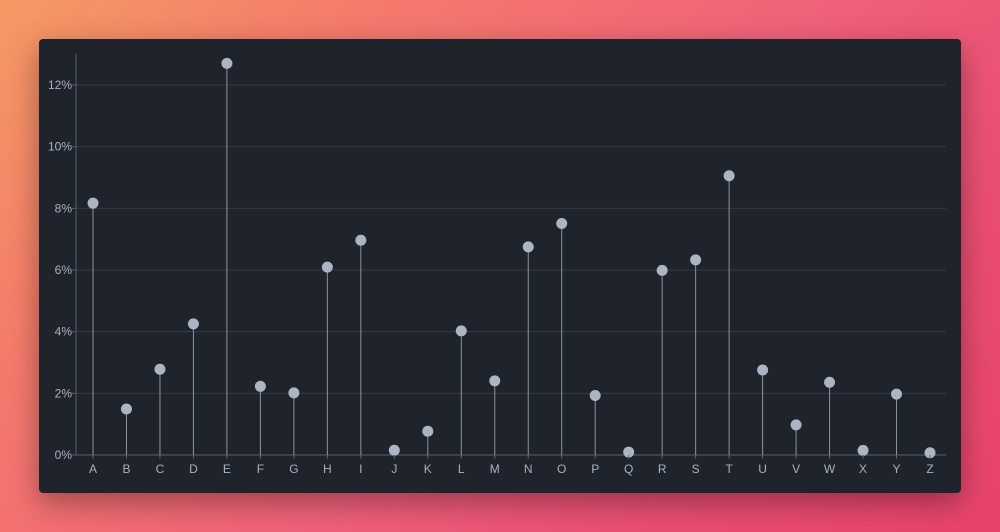 This screenshot has width=1000, height=532. Describe the element at coordinates (64, 332) in the screenshot. I see `y-tick-label: 4%` at that location.